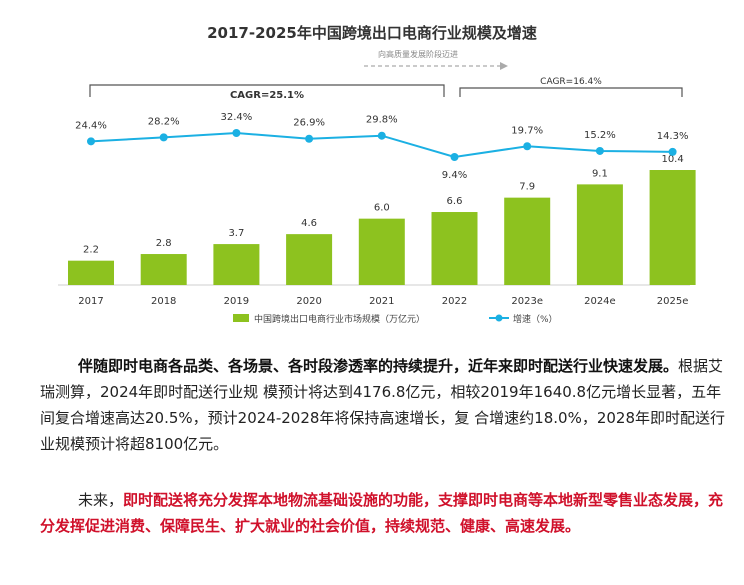  What do you see at coordinates (308, 301) in the screenshot?
I see `x-tick-2020: 2020` at bounding box center [308, 301].